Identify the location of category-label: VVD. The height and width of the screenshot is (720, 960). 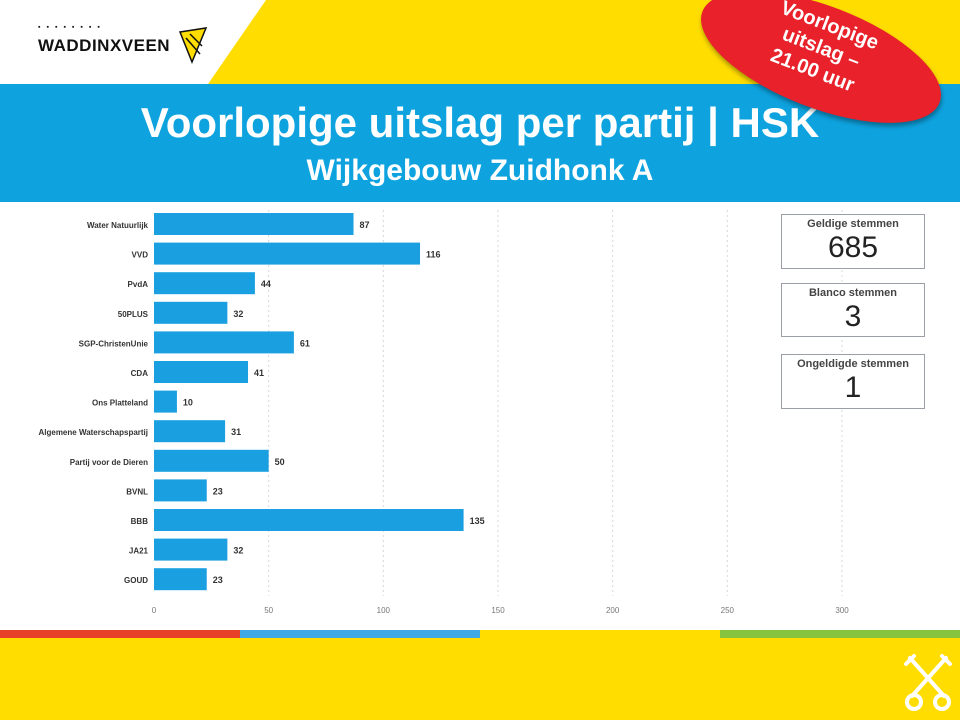
(140, 255).